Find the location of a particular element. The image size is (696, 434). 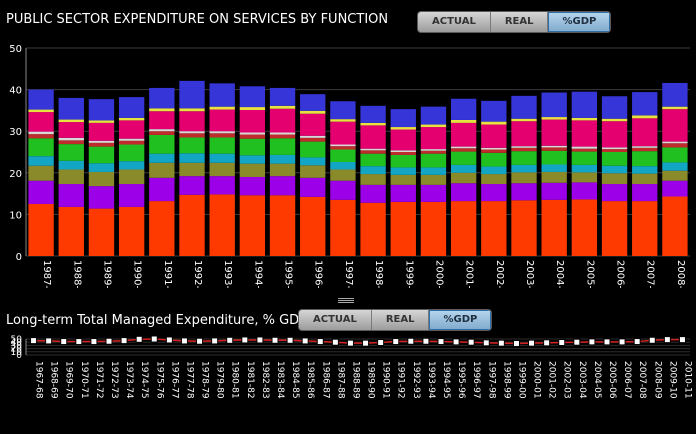

x-tick-label: 1987-88 is located at coordinates (340, 380).